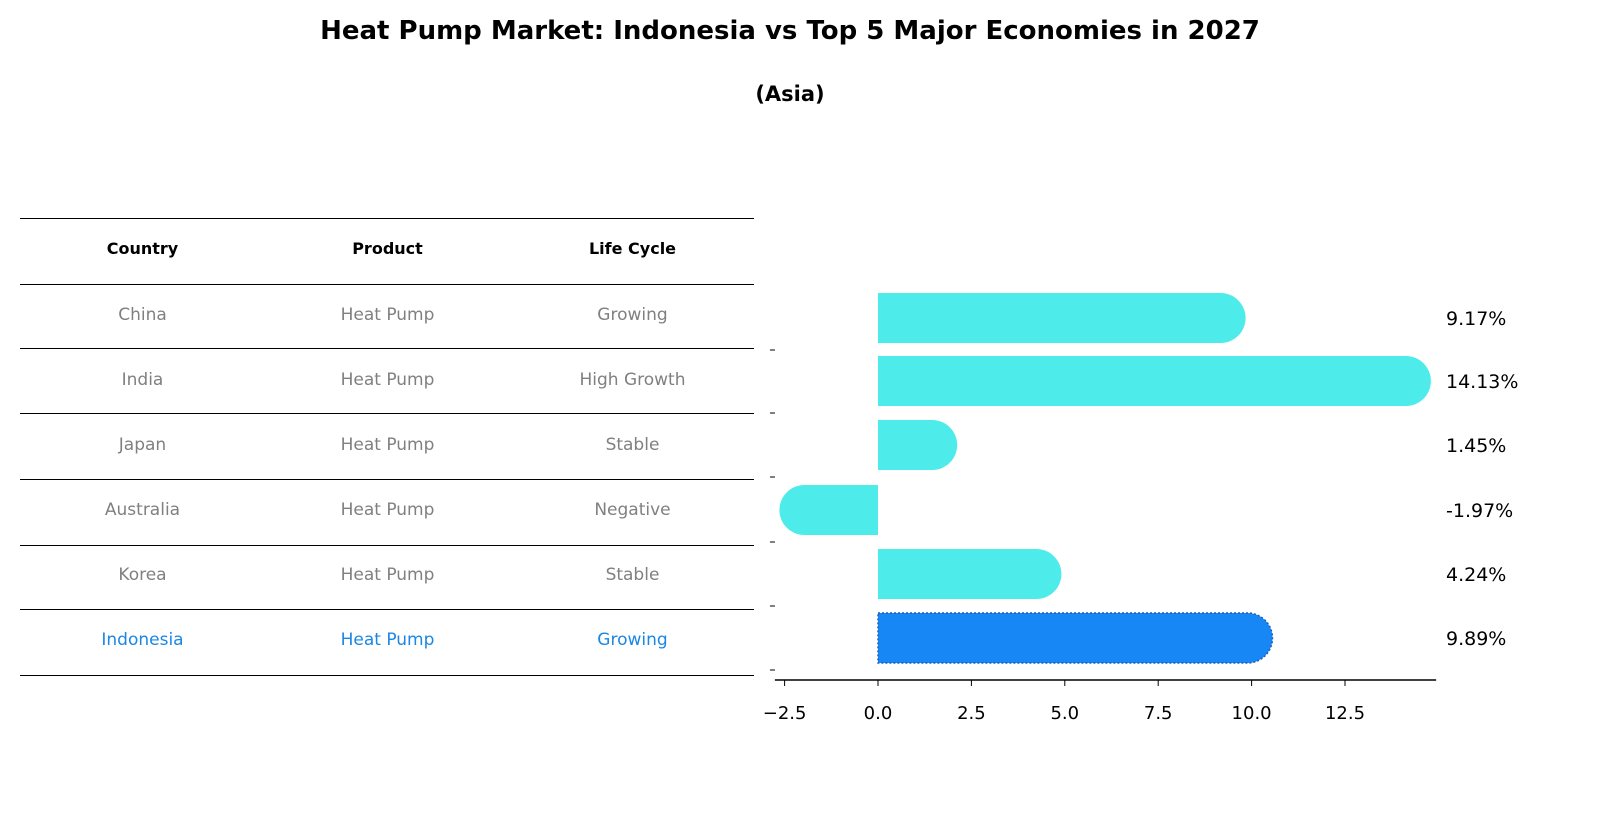 Image resolution: width=1604 pixels, height=823 pixels. What do you see at coordinates (387, 248) in the screenshot?
I see `table-header: Product` at bounding box center [387, 248].